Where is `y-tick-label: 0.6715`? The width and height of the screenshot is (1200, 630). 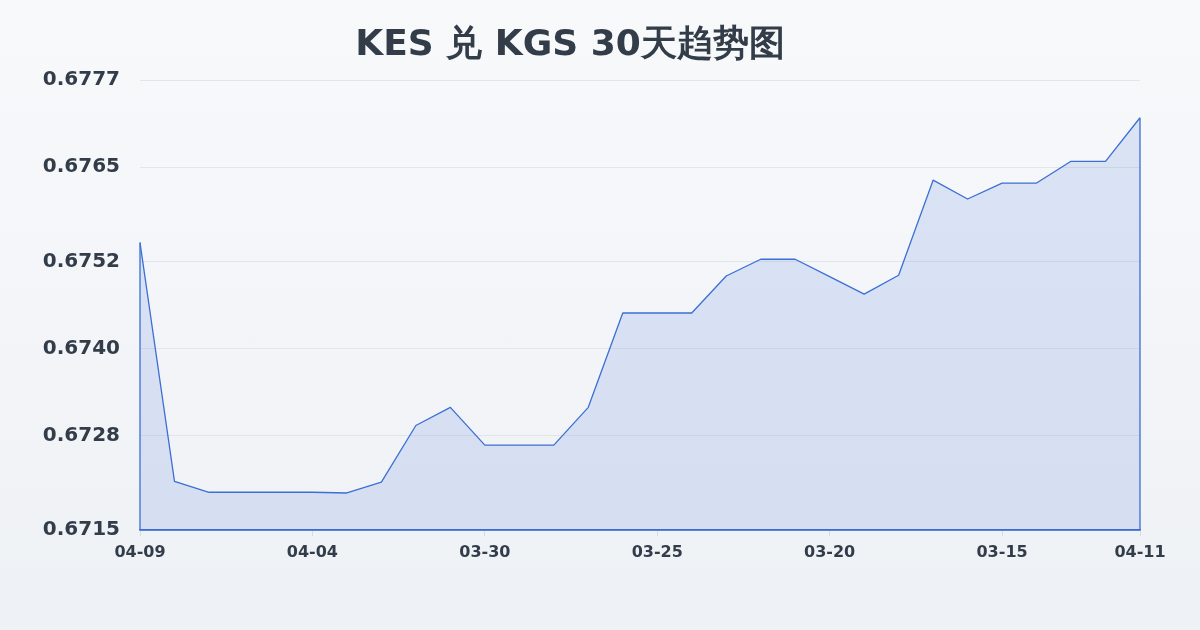
y-tick-label: 0.6715 is located at coordinates (81, 528).